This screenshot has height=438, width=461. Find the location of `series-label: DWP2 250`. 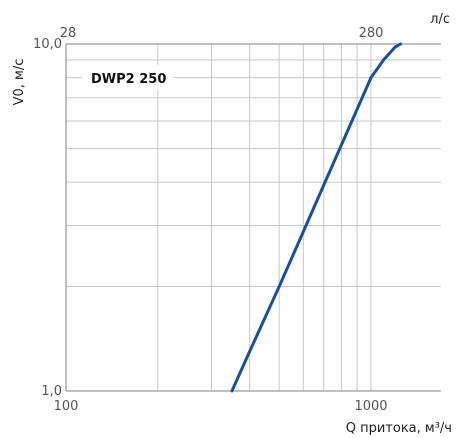

series-label: DWP2 250 is located at coordinates (128, 79).